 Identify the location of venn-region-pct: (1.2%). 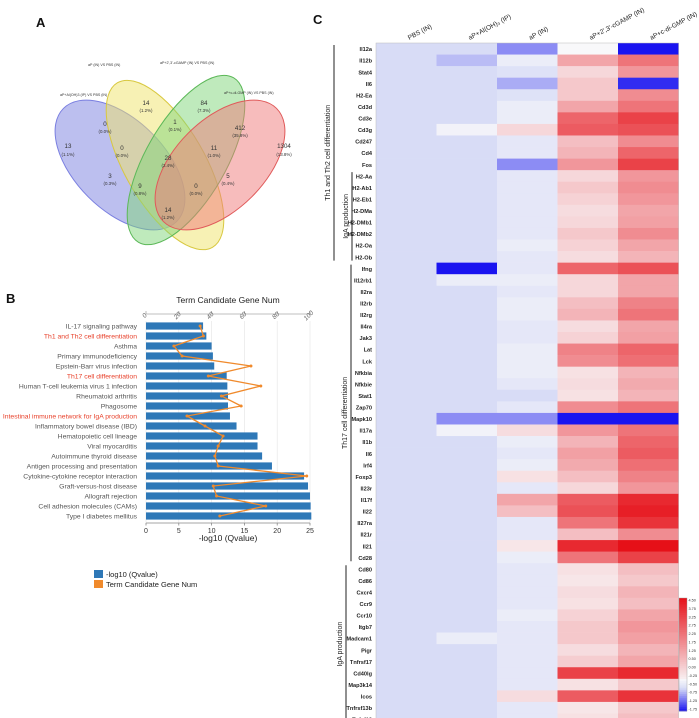
(146, 110).